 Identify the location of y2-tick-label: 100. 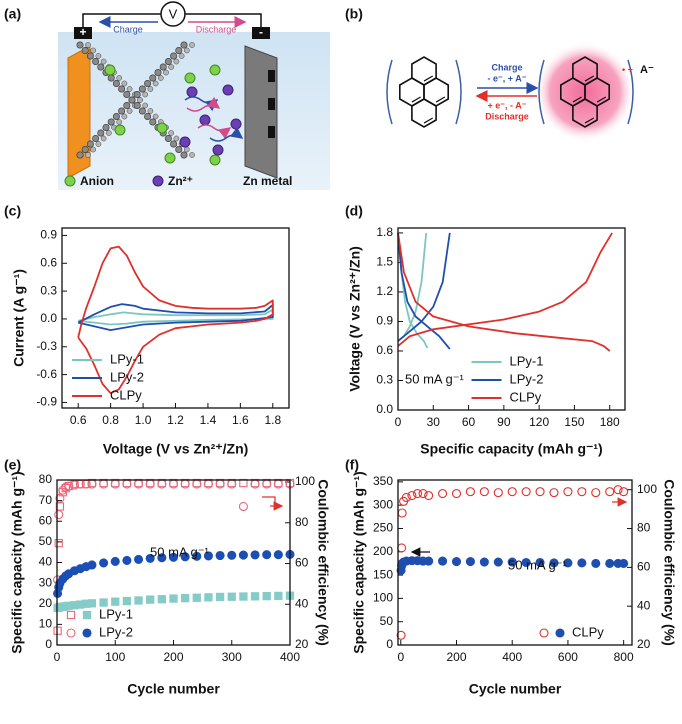
(305, 481).